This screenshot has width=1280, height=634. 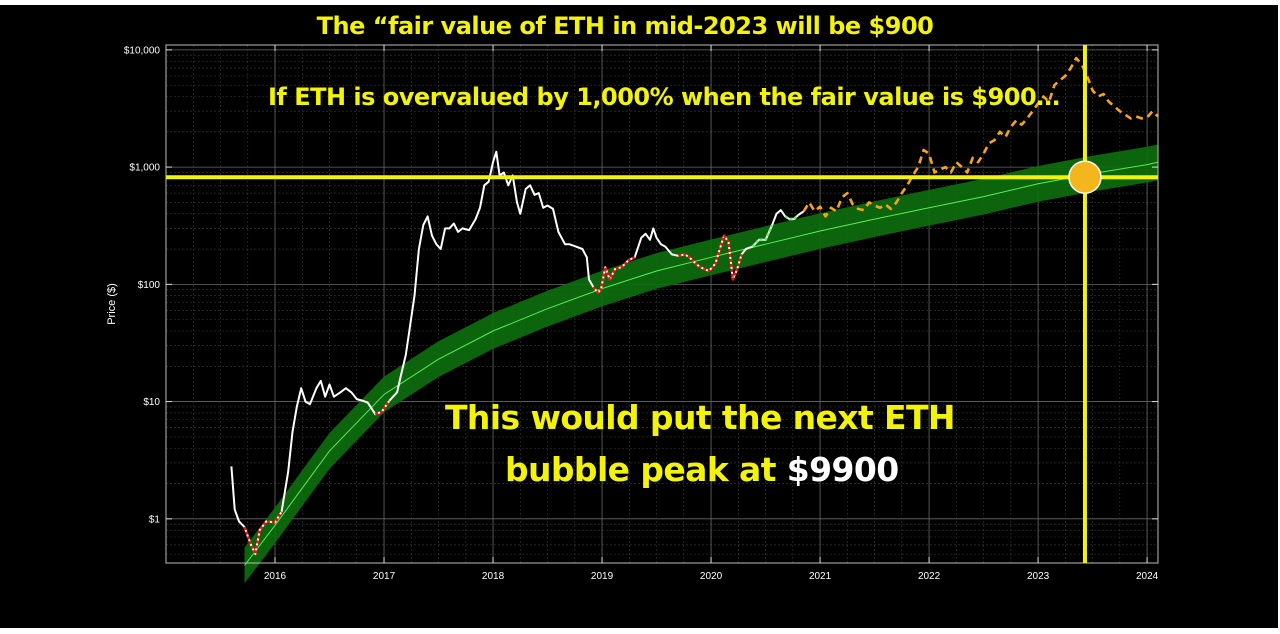 What do you see at coordinates (929, 576) in the screenshot?
I see `x-tick-label: 2022` at bounding box center [929, 576].